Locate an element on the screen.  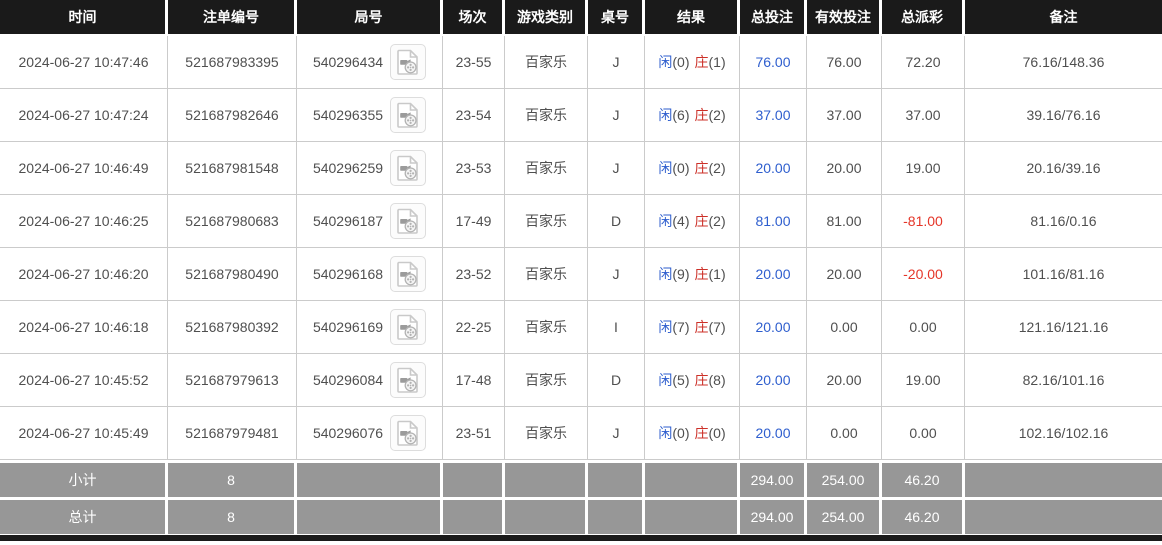
subtotal-total-bet: 294.00 is located at coordinates (773, 478).